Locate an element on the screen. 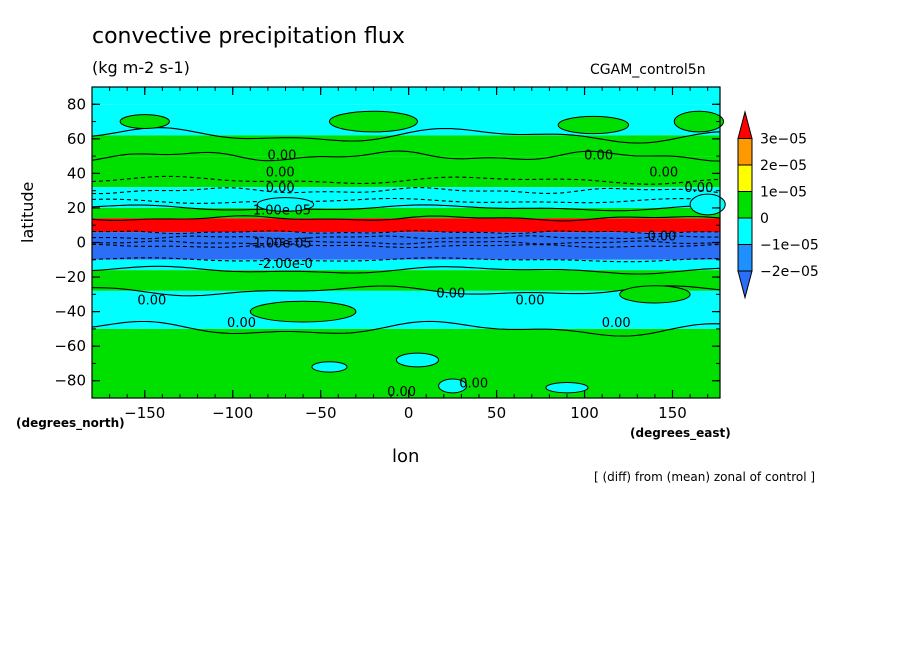 This screenshot has width=904, height=654. y-tick-label: 80 is located at coordinates (76, 104).